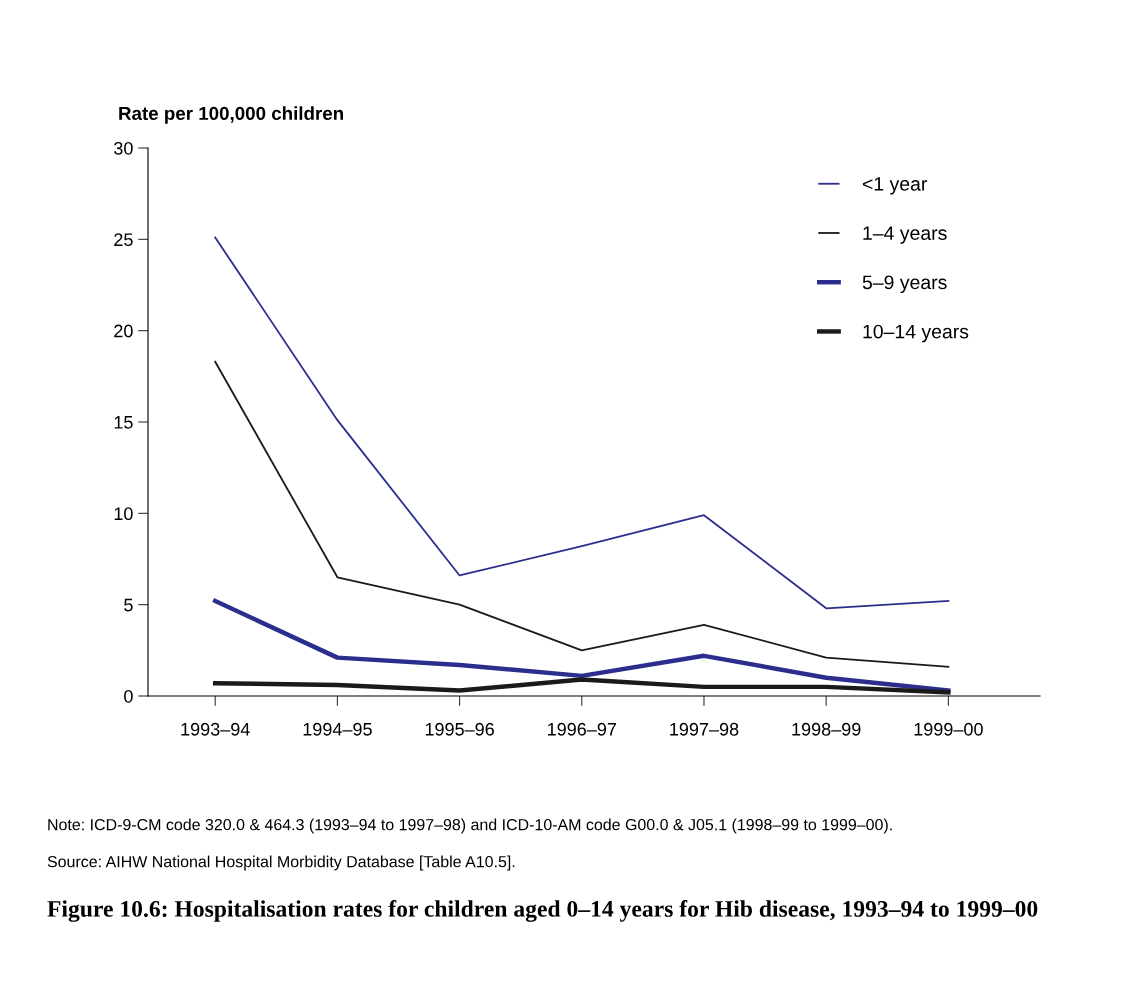 This screenshot has height=987, width=1134. I want to click on x-tick-label: 1995–96, so click(459, 729).